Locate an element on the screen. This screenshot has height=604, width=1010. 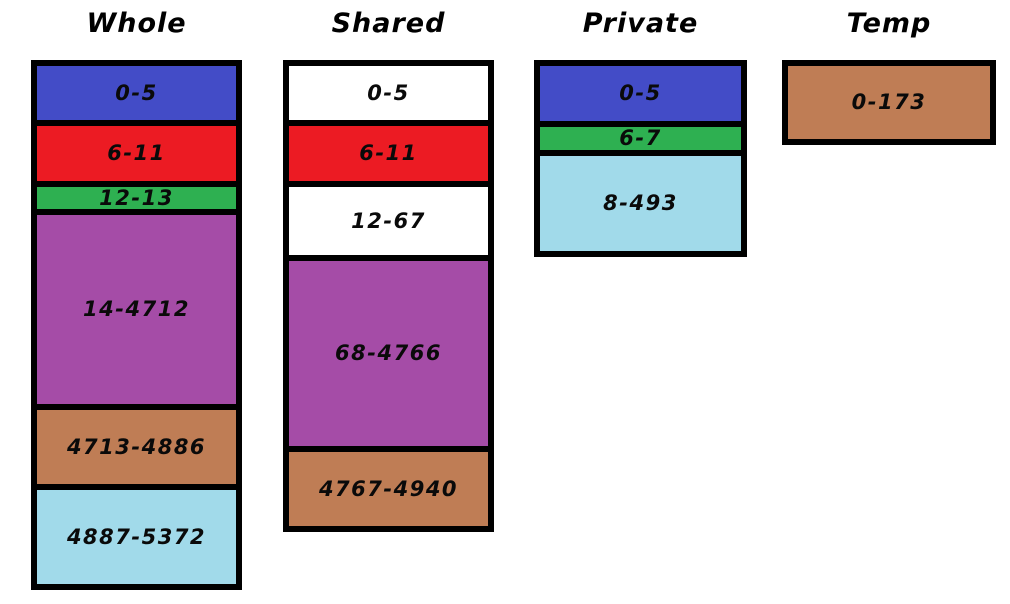
block-label-shared-4767-4940: 4767-4940 is located at coordinates (388, 488).